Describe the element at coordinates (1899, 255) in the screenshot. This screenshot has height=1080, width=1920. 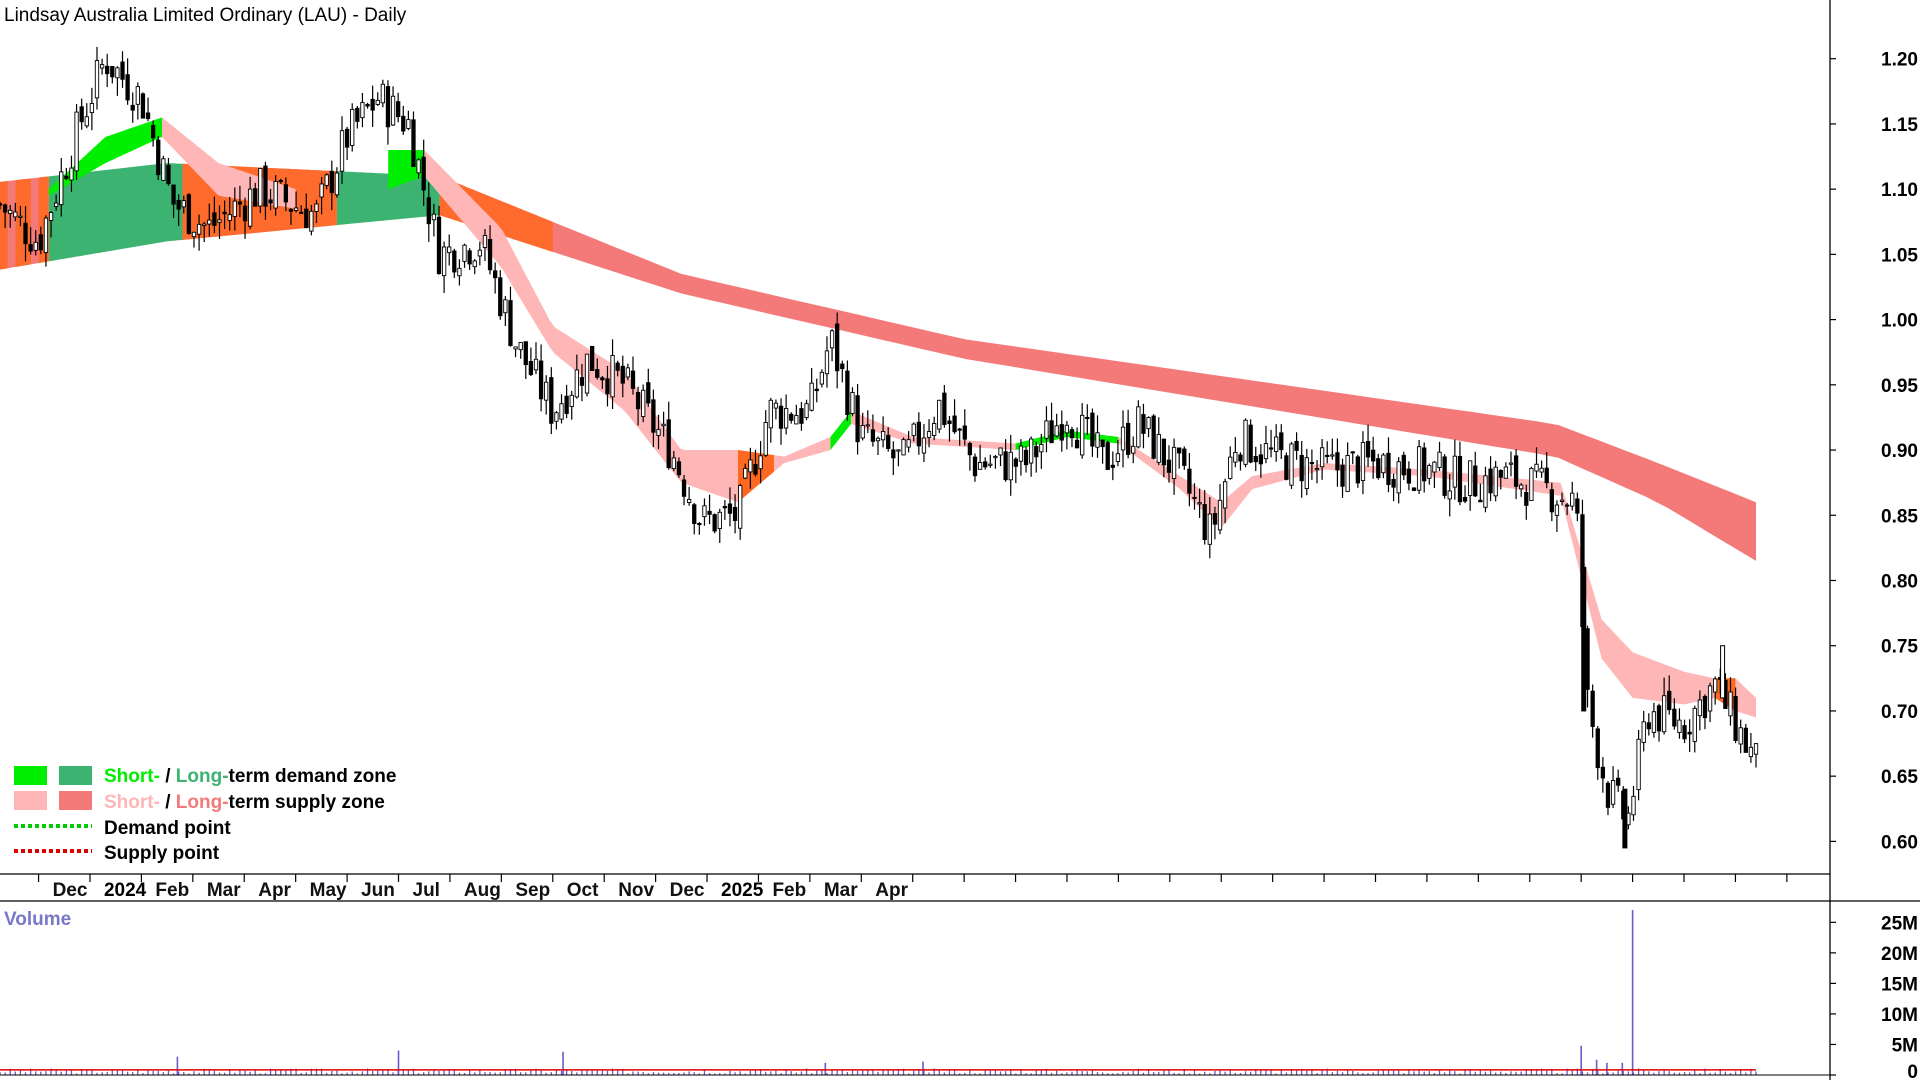
I see `price-tick-label: 1.05` at that location.